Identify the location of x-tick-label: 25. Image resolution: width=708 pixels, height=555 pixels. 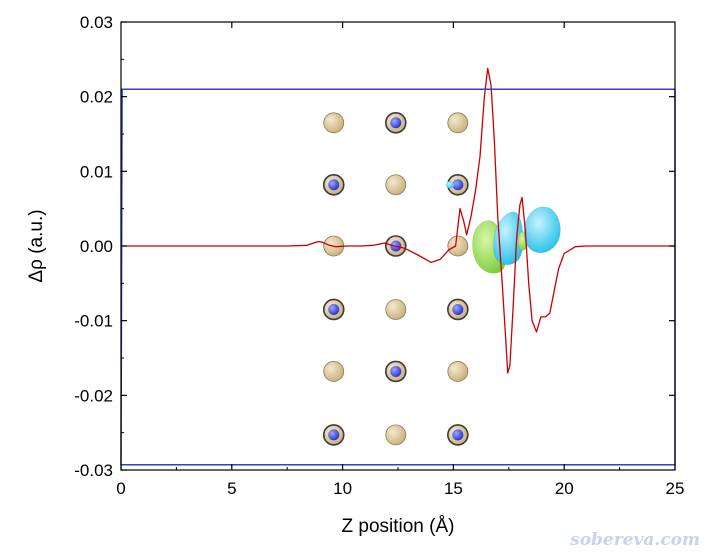
(675, 488).